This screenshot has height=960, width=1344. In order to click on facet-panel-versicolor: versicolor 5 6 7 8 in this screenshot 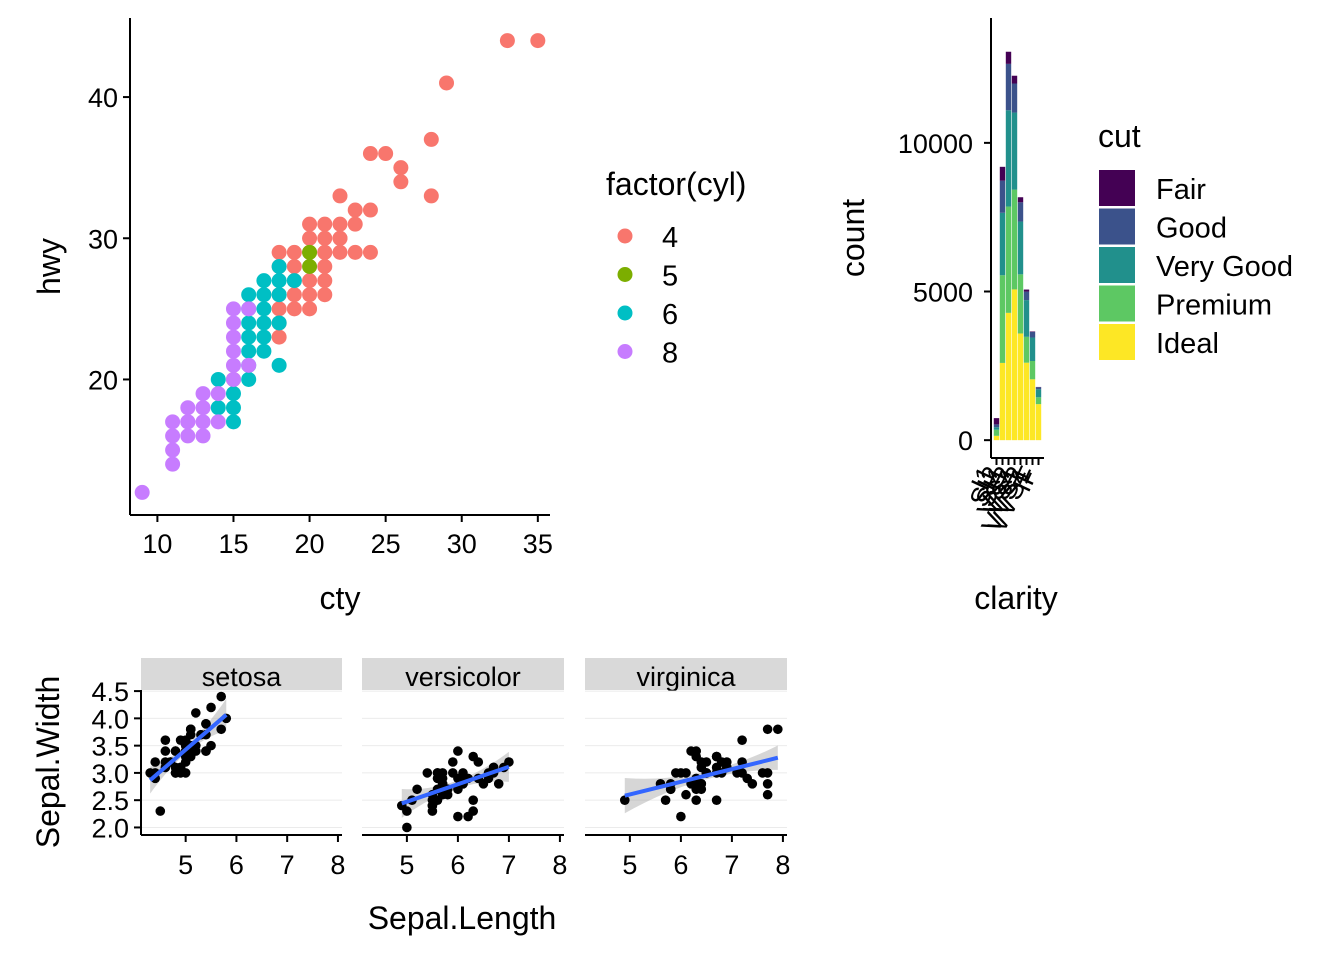, I will do `click(464, 769)`.